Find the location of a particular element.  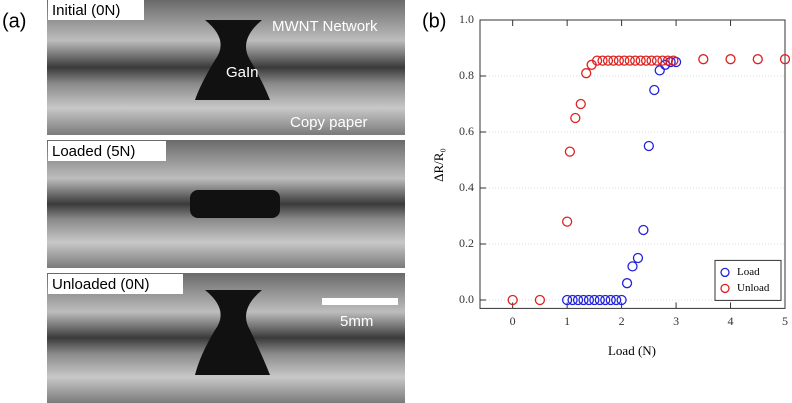

scale-bar is located at coordinates (360, 301).